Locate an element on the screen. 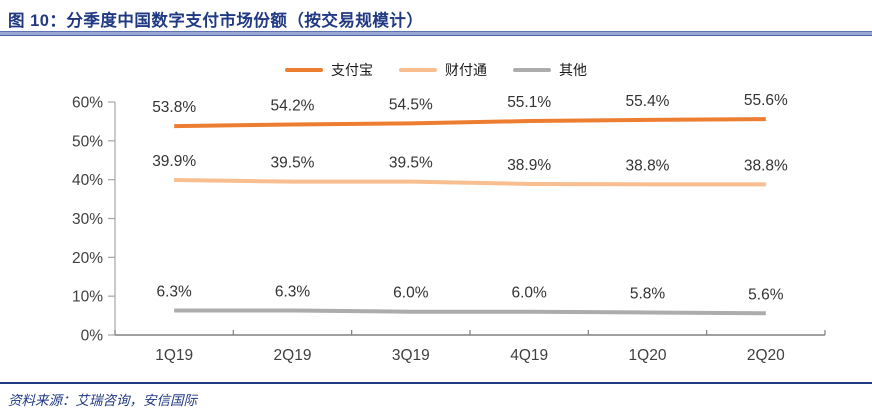 The image size is (872, 412). data-label-alipay-3Q19: 54.5% is located at coordinates (411, 104).